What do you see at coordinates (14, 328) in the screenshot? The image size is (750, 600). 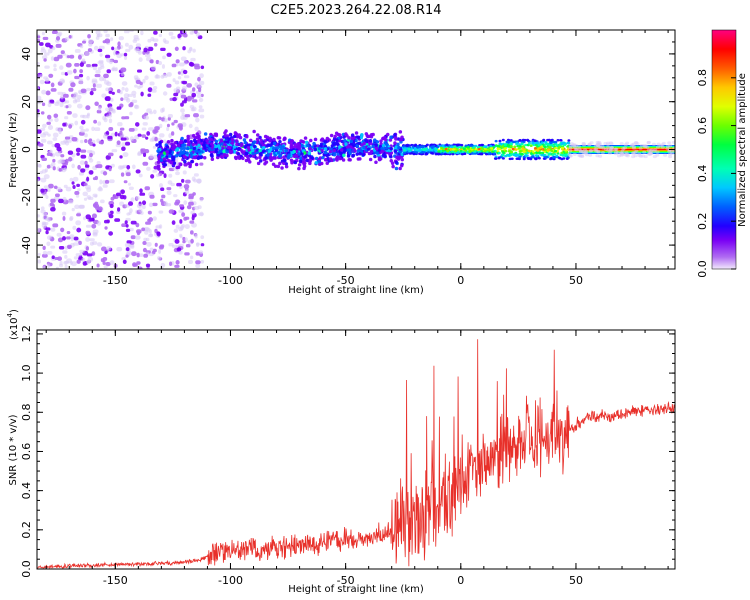 I see `snr-y-scale-base: (x10` at bounding box center [14, 328].